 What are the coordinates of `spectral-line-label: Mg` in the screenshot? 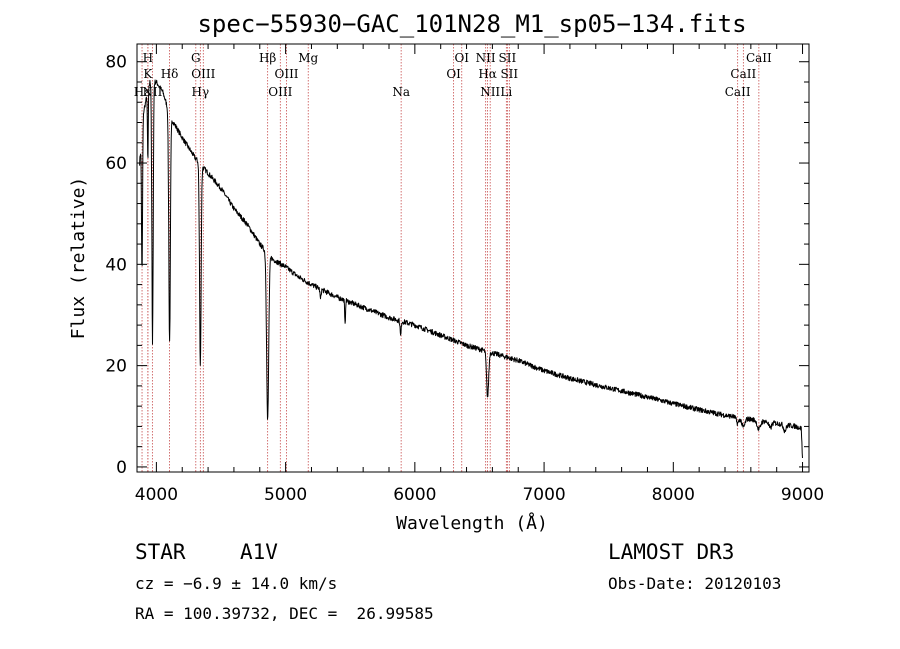 It's located at (308, 58).